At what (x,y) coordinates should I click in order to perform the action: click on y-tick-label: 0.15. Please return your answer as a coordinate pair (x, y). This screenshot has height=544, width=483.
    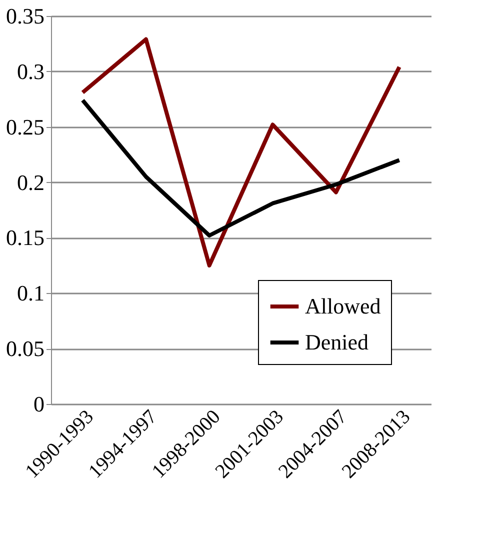
    Looking at the image, I should click on (25, 237).